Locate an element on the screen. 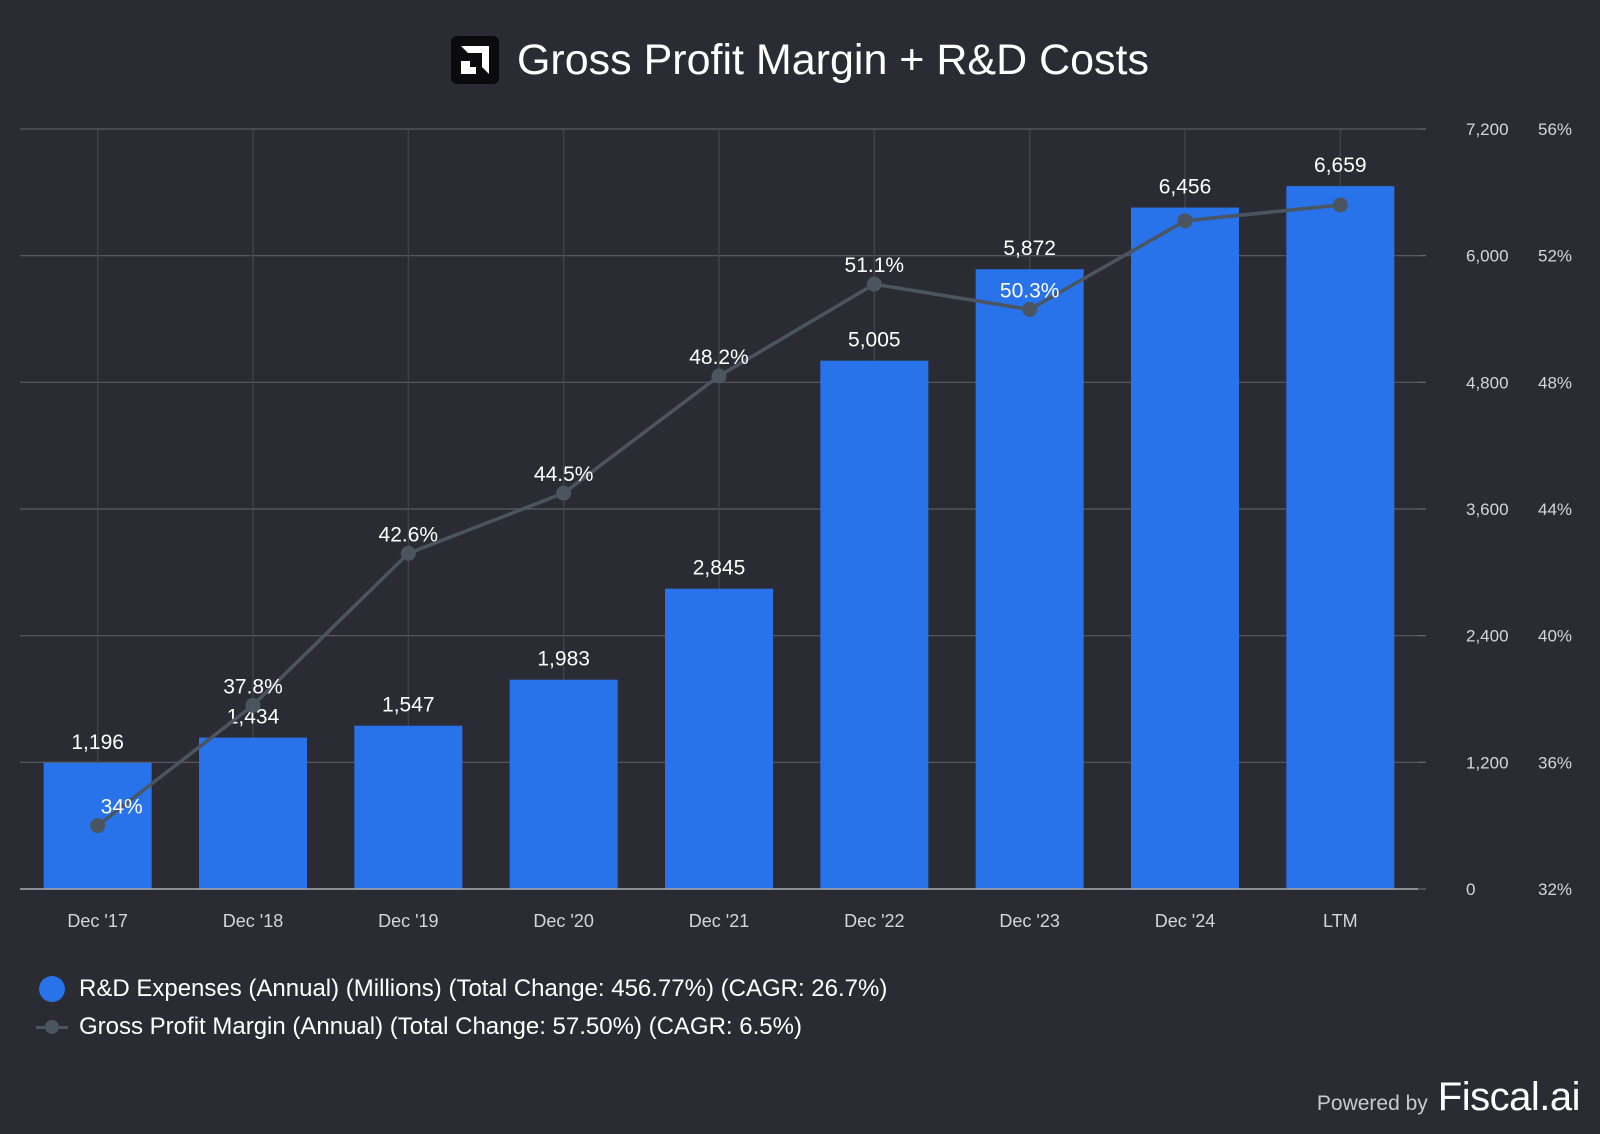  y-left-tick-label: 3,600 is located at coordinates (1487, 509).